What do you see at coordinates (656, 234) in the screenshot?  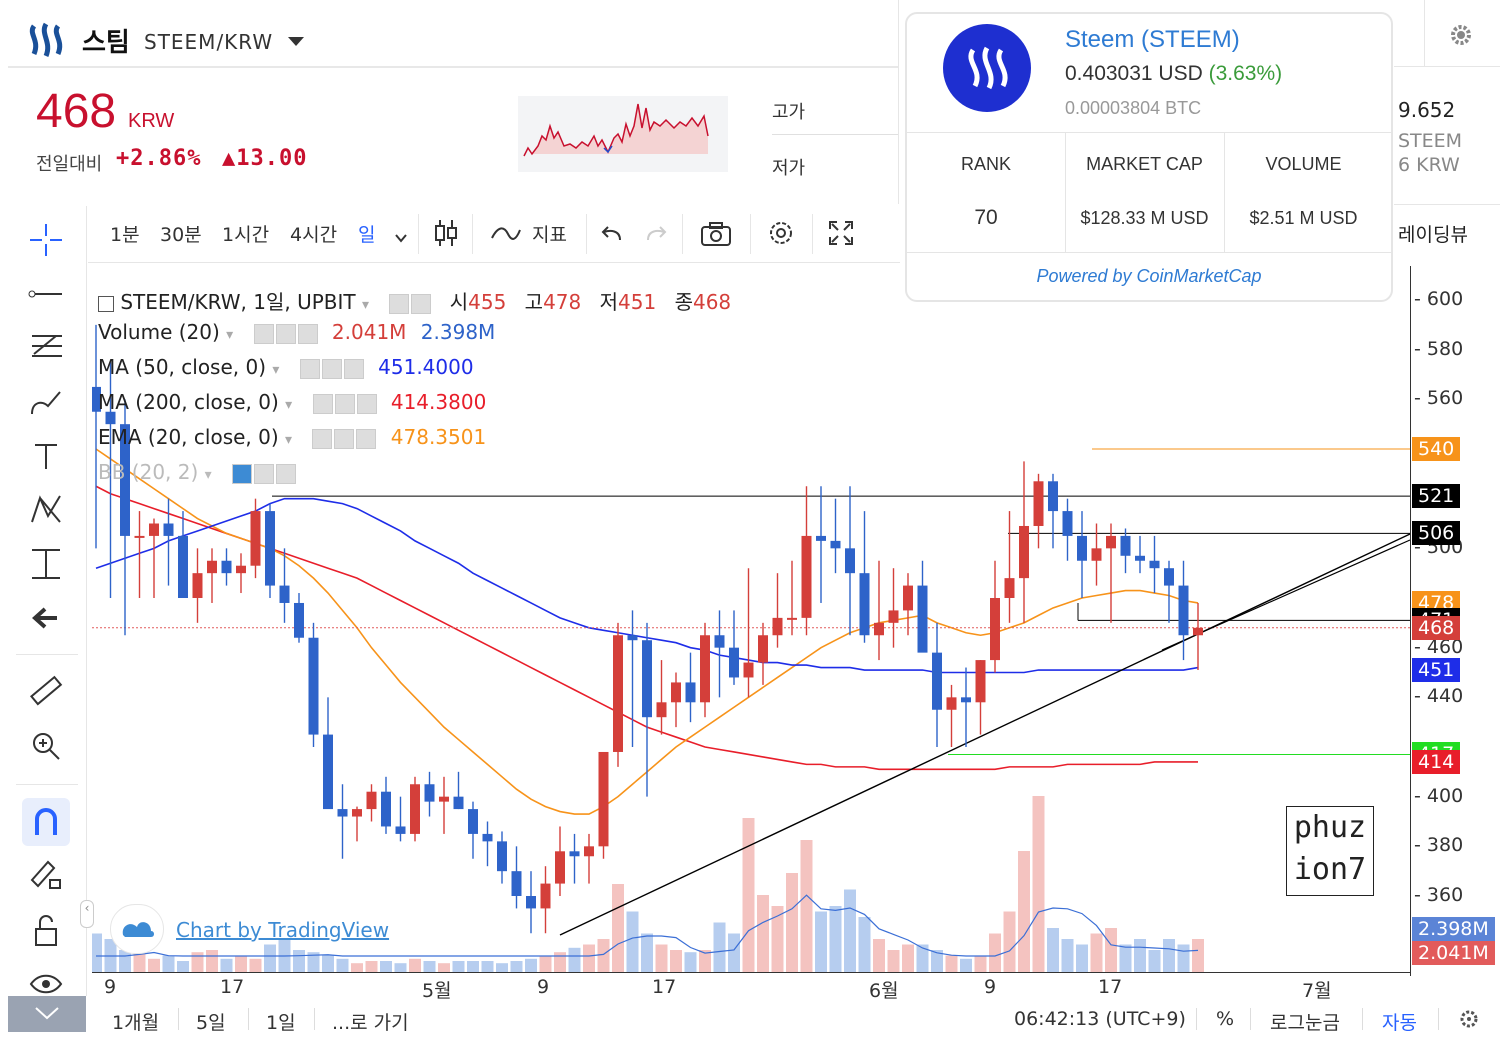 I see `redo-icon` at bounding box center [656, 234].